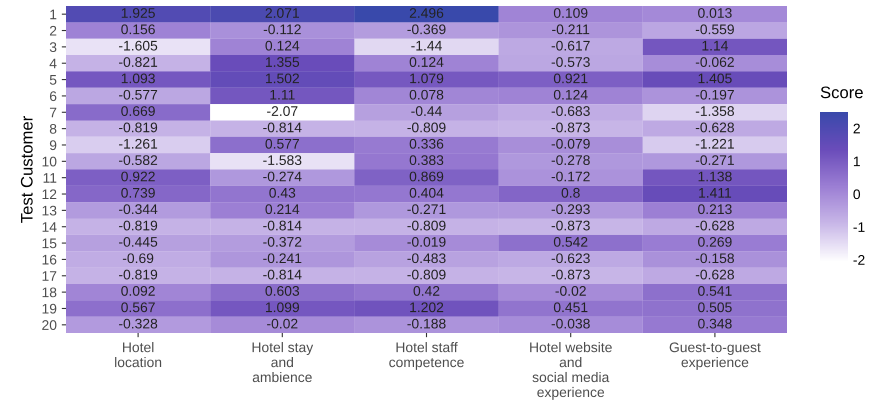 This screenshot has height=413, width=878. What do you see at coordinates (571, 209) in the screenshot?
I see `data-label: -0.293` at bounding box center [571, 209].